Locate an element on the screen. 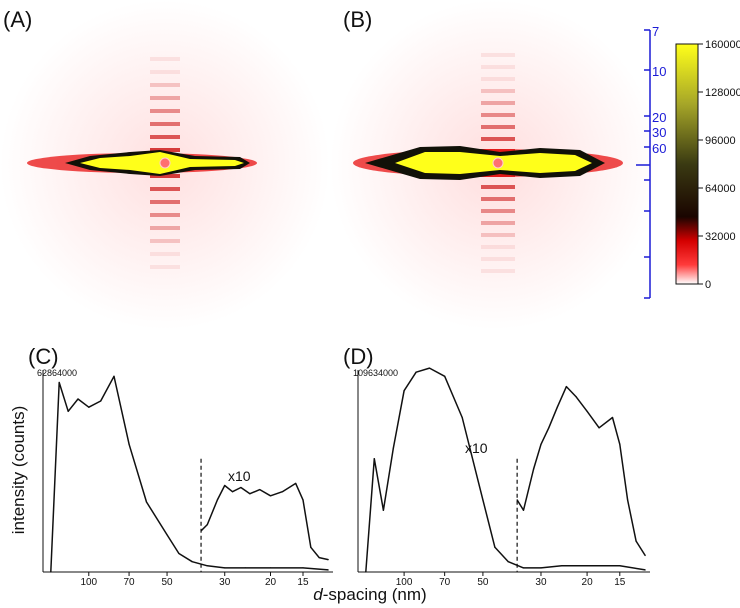 The width and height of the screenshot is (740, 608). panel-label-a: (A) is located at coordinates (17, 19).